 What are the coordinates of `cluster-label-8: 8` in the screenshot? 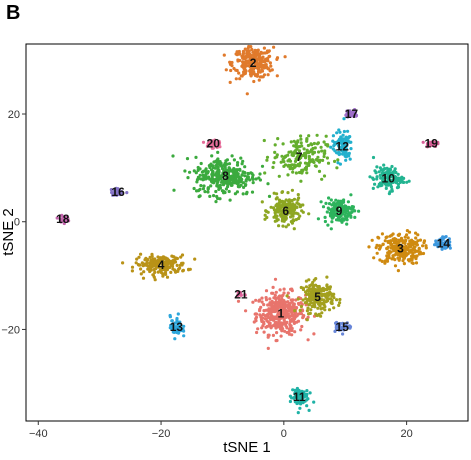 It's located at (225, 176).